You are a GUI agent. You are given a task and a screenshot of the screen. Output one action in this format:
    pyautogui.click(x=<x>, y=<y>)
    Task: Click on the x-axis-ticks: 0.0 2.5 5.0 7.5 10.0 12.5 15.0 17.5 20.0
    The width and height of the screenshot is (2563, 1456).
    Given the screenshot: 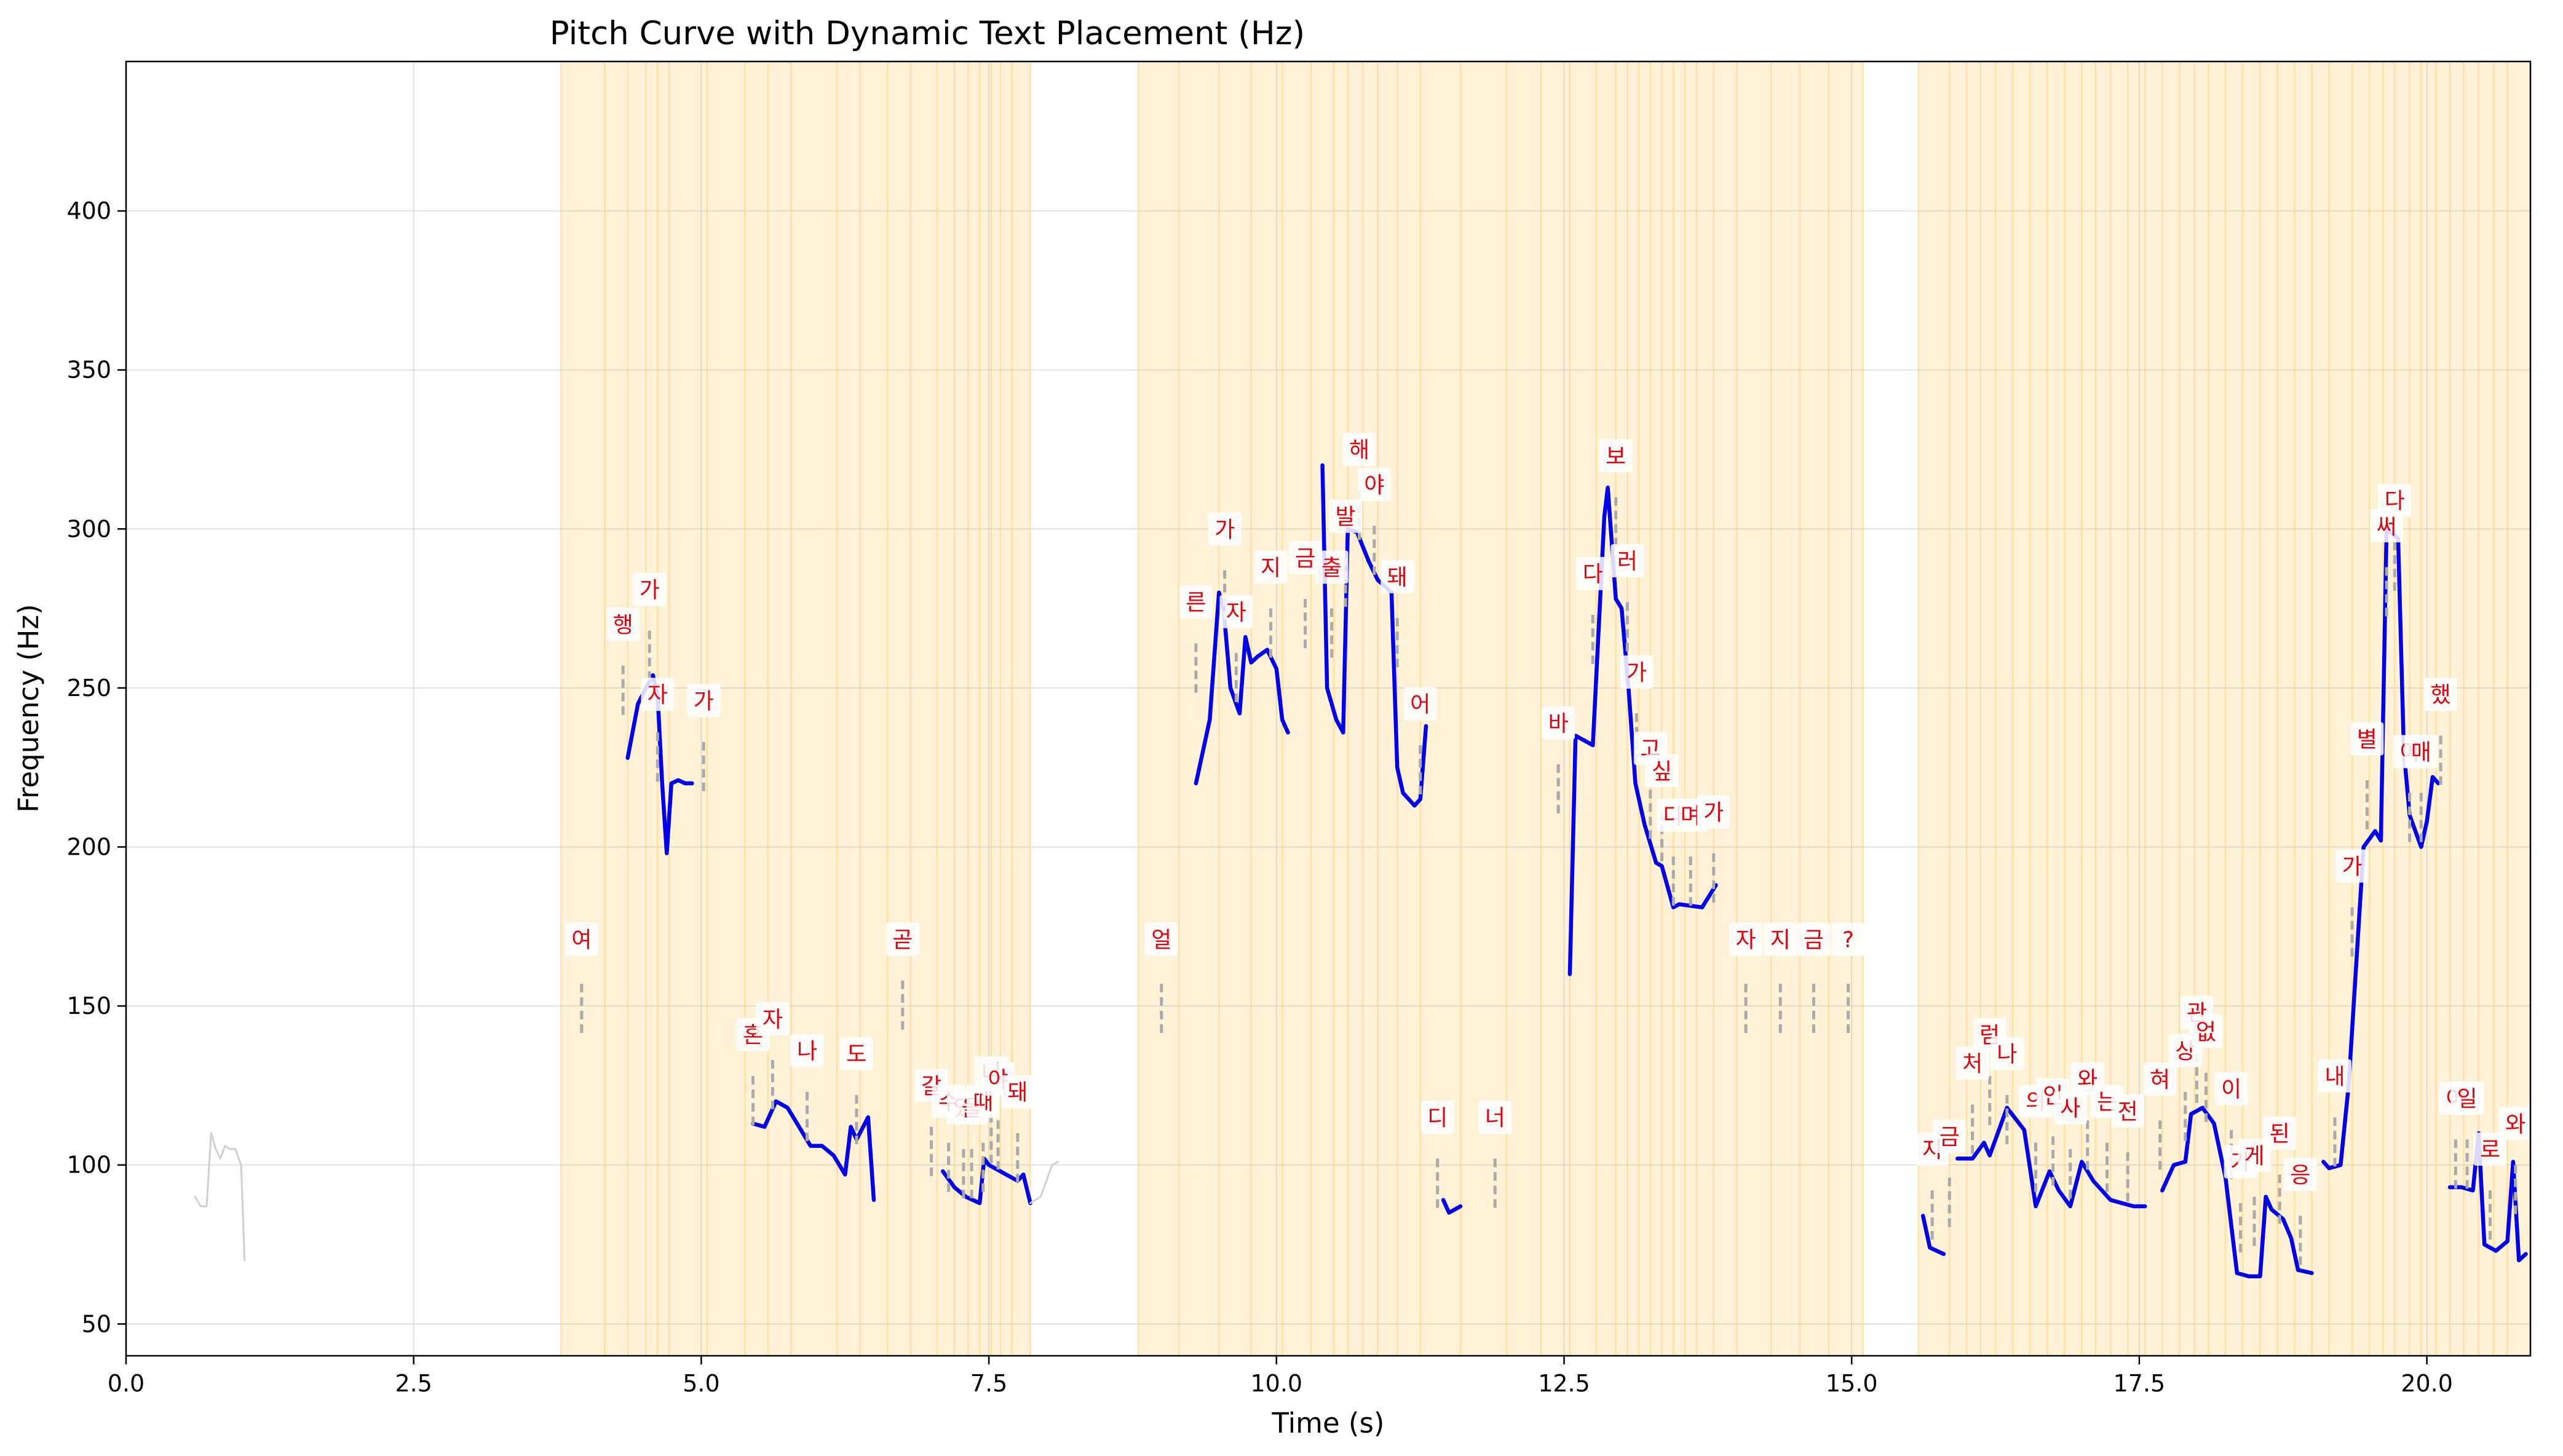 What is the action you would take?
    pyautogui.click(x=1280, y=1376)
    